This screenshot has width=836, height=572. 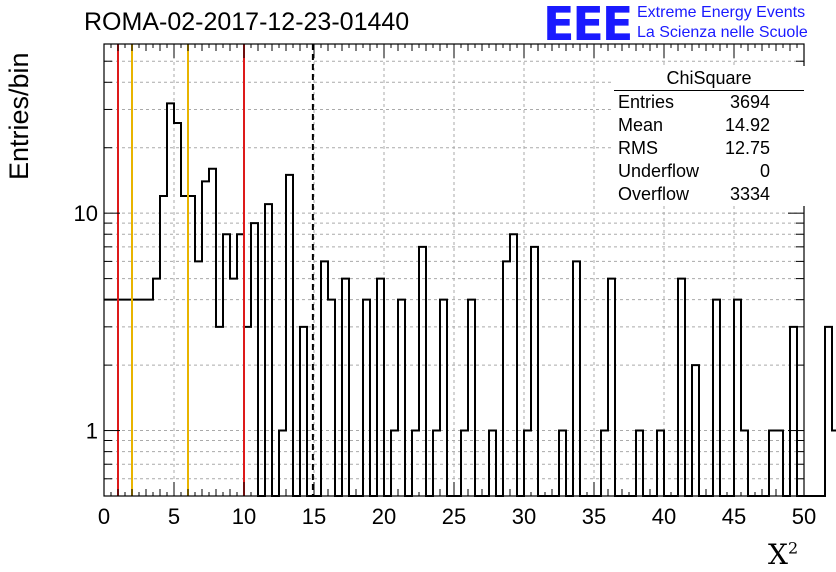 What do you see at coordinates (694, 102) in the screenshot?
I see `stats-row-entries: Entries 3694` at bounding box center [694, 102].